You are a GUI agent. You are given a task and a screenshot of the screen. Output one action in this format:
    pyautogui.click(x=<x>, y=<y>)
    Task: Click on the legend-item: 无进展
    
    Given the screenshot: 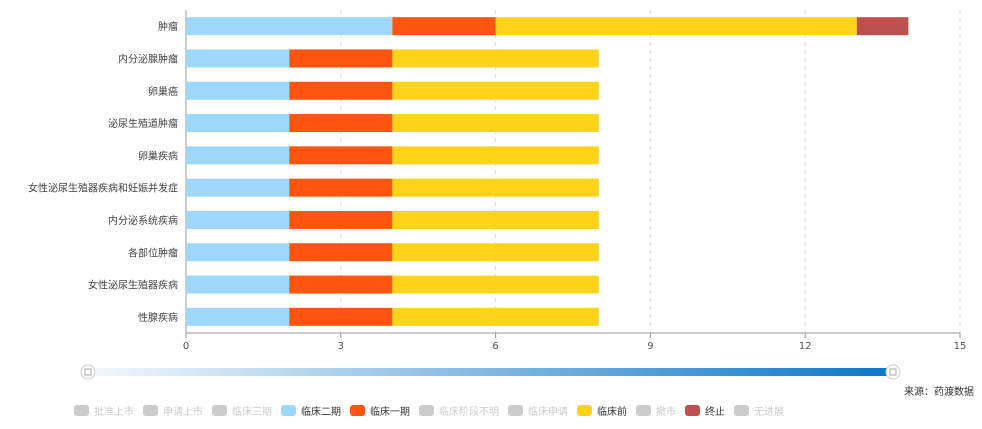 What is the action you would take?
    pyautogui.click(x=759, y=410)
    